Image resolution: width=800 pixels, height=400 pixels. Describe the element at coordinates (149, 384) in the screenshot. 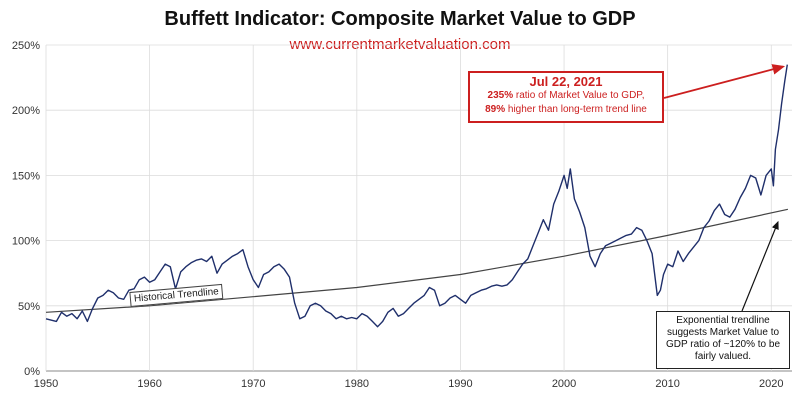

I see `x-tick-label: 1960` at that location.